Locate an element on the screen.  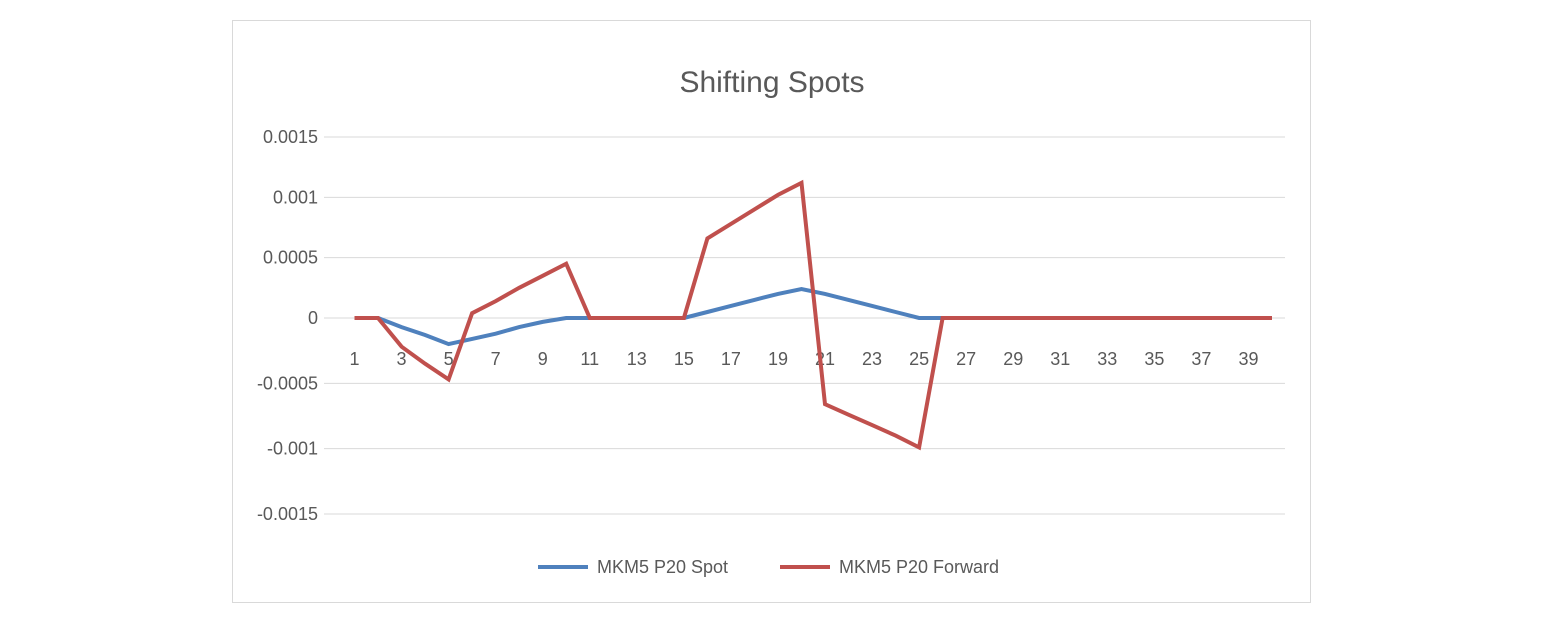
x-tick-label: 15 is located at coordinates (684, 359).